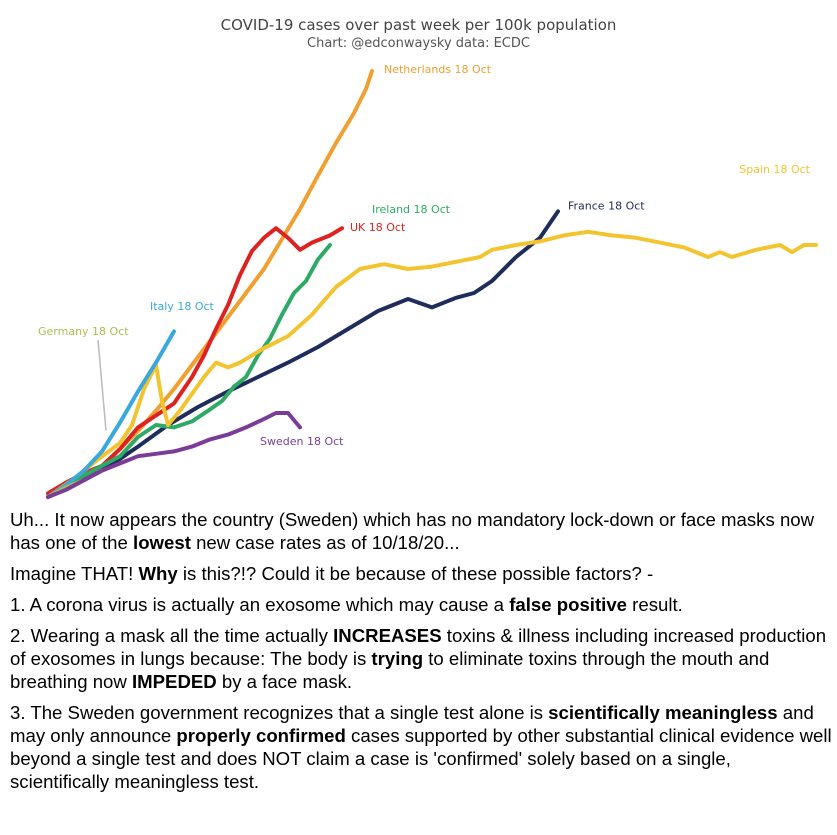  Describe the element at coordinates (182, 306) in the screenshot. I see `series-label-italy: Italy 18 Oct` at that location.